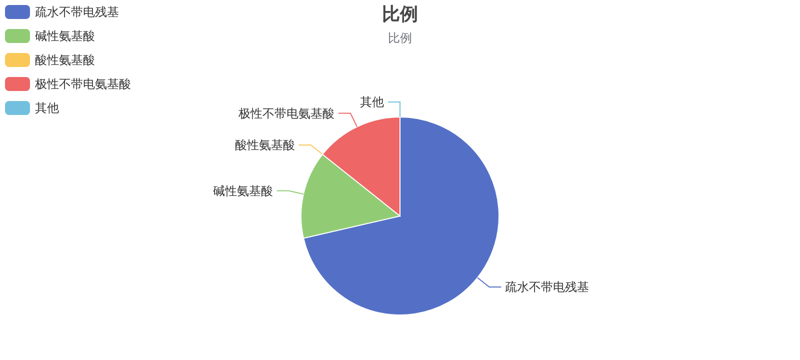  What do you see at coordinates (400, 38) in the screenshot?
I see `subtitle: 比例` at bounding box center [400, 38].